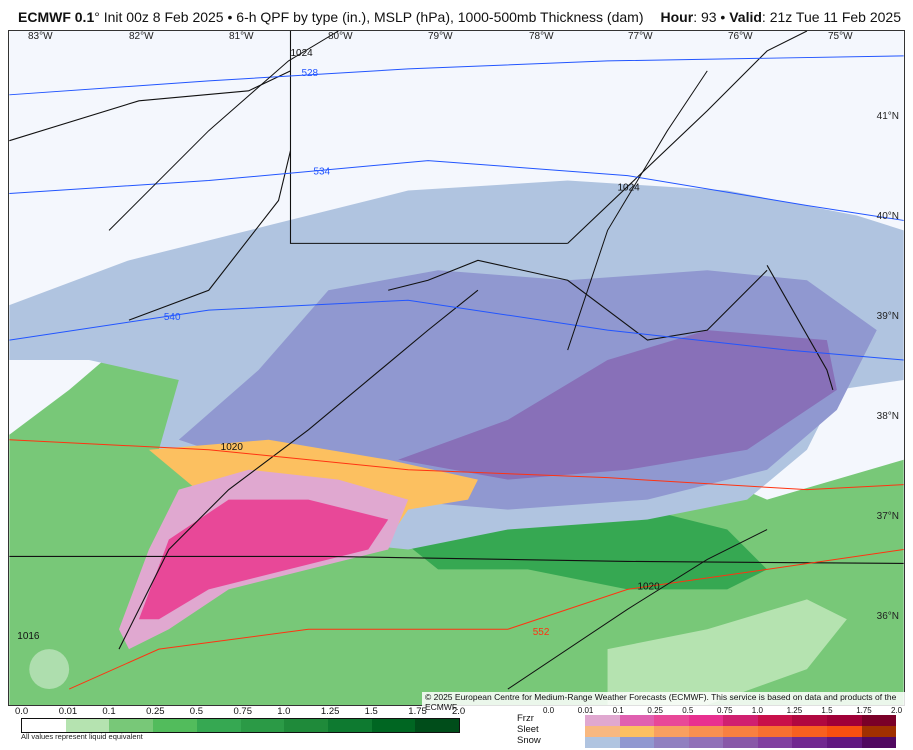 The image size is (913, 750). Describe the element at coordinates (196, 711) in the screenshot. I see `rain-tick: 0.5` at that location.